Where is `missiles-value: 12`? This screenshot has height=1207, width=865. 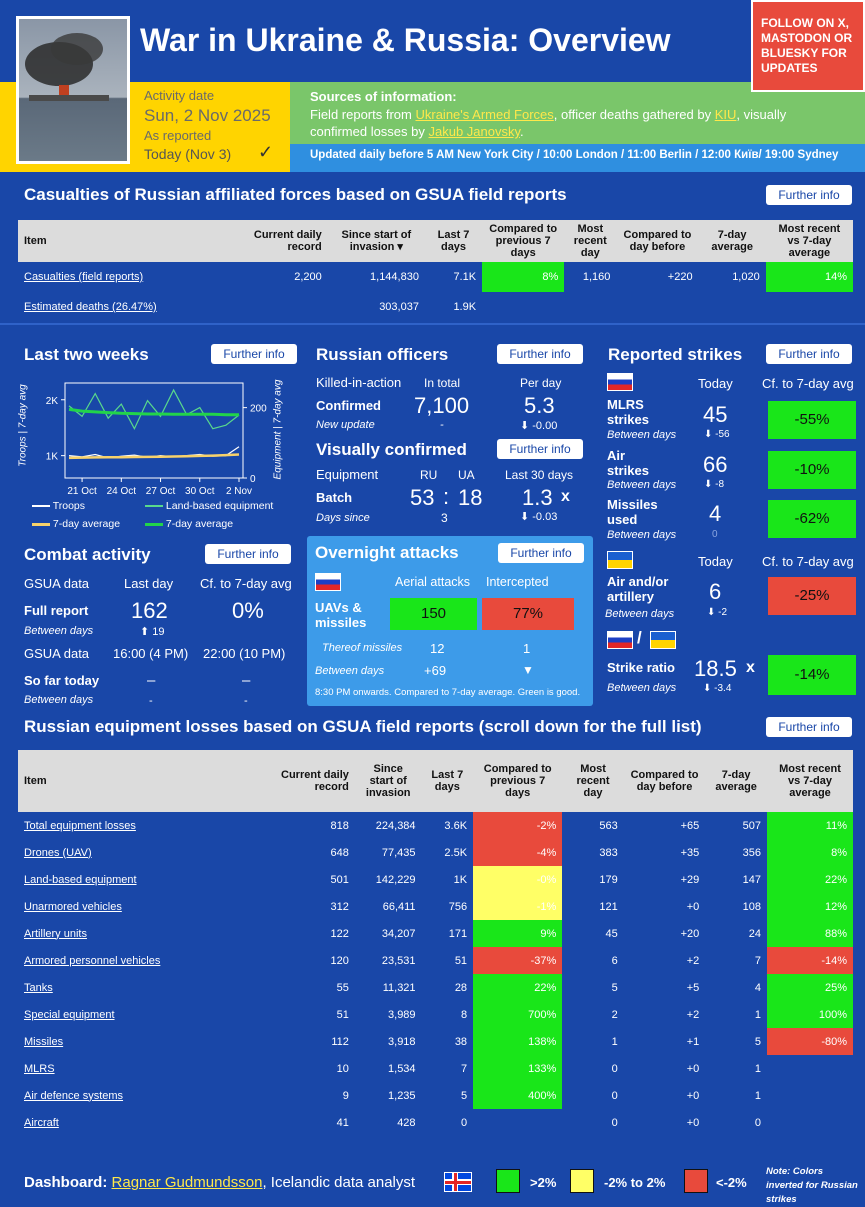 missiles-value: 12 is located at coordinates (437, 648).